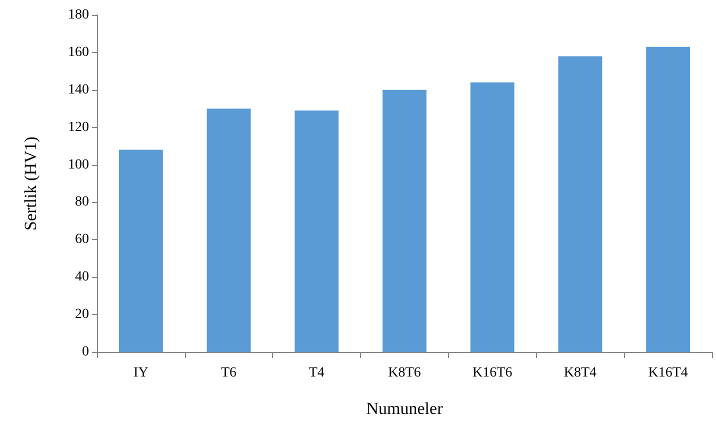  Describe the element at coordinates (78, 127) in the screenshot. I see `y-tick-label: 120` at that location.